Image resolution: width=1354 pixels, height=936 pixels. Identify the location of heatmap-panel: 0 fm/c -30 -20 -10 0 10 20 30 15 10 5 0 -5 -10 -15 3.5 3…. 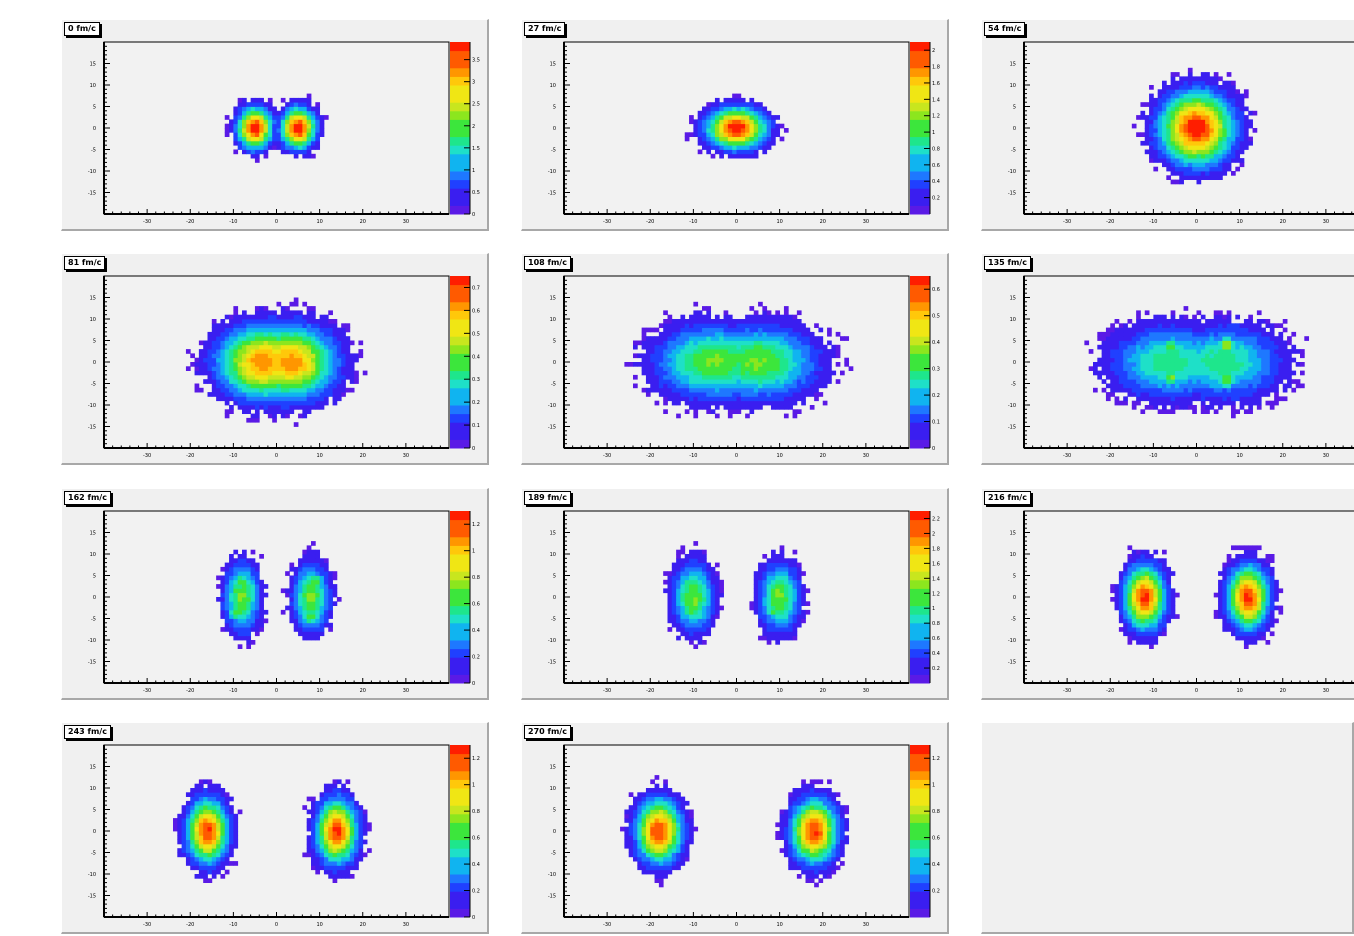
(275, 125).